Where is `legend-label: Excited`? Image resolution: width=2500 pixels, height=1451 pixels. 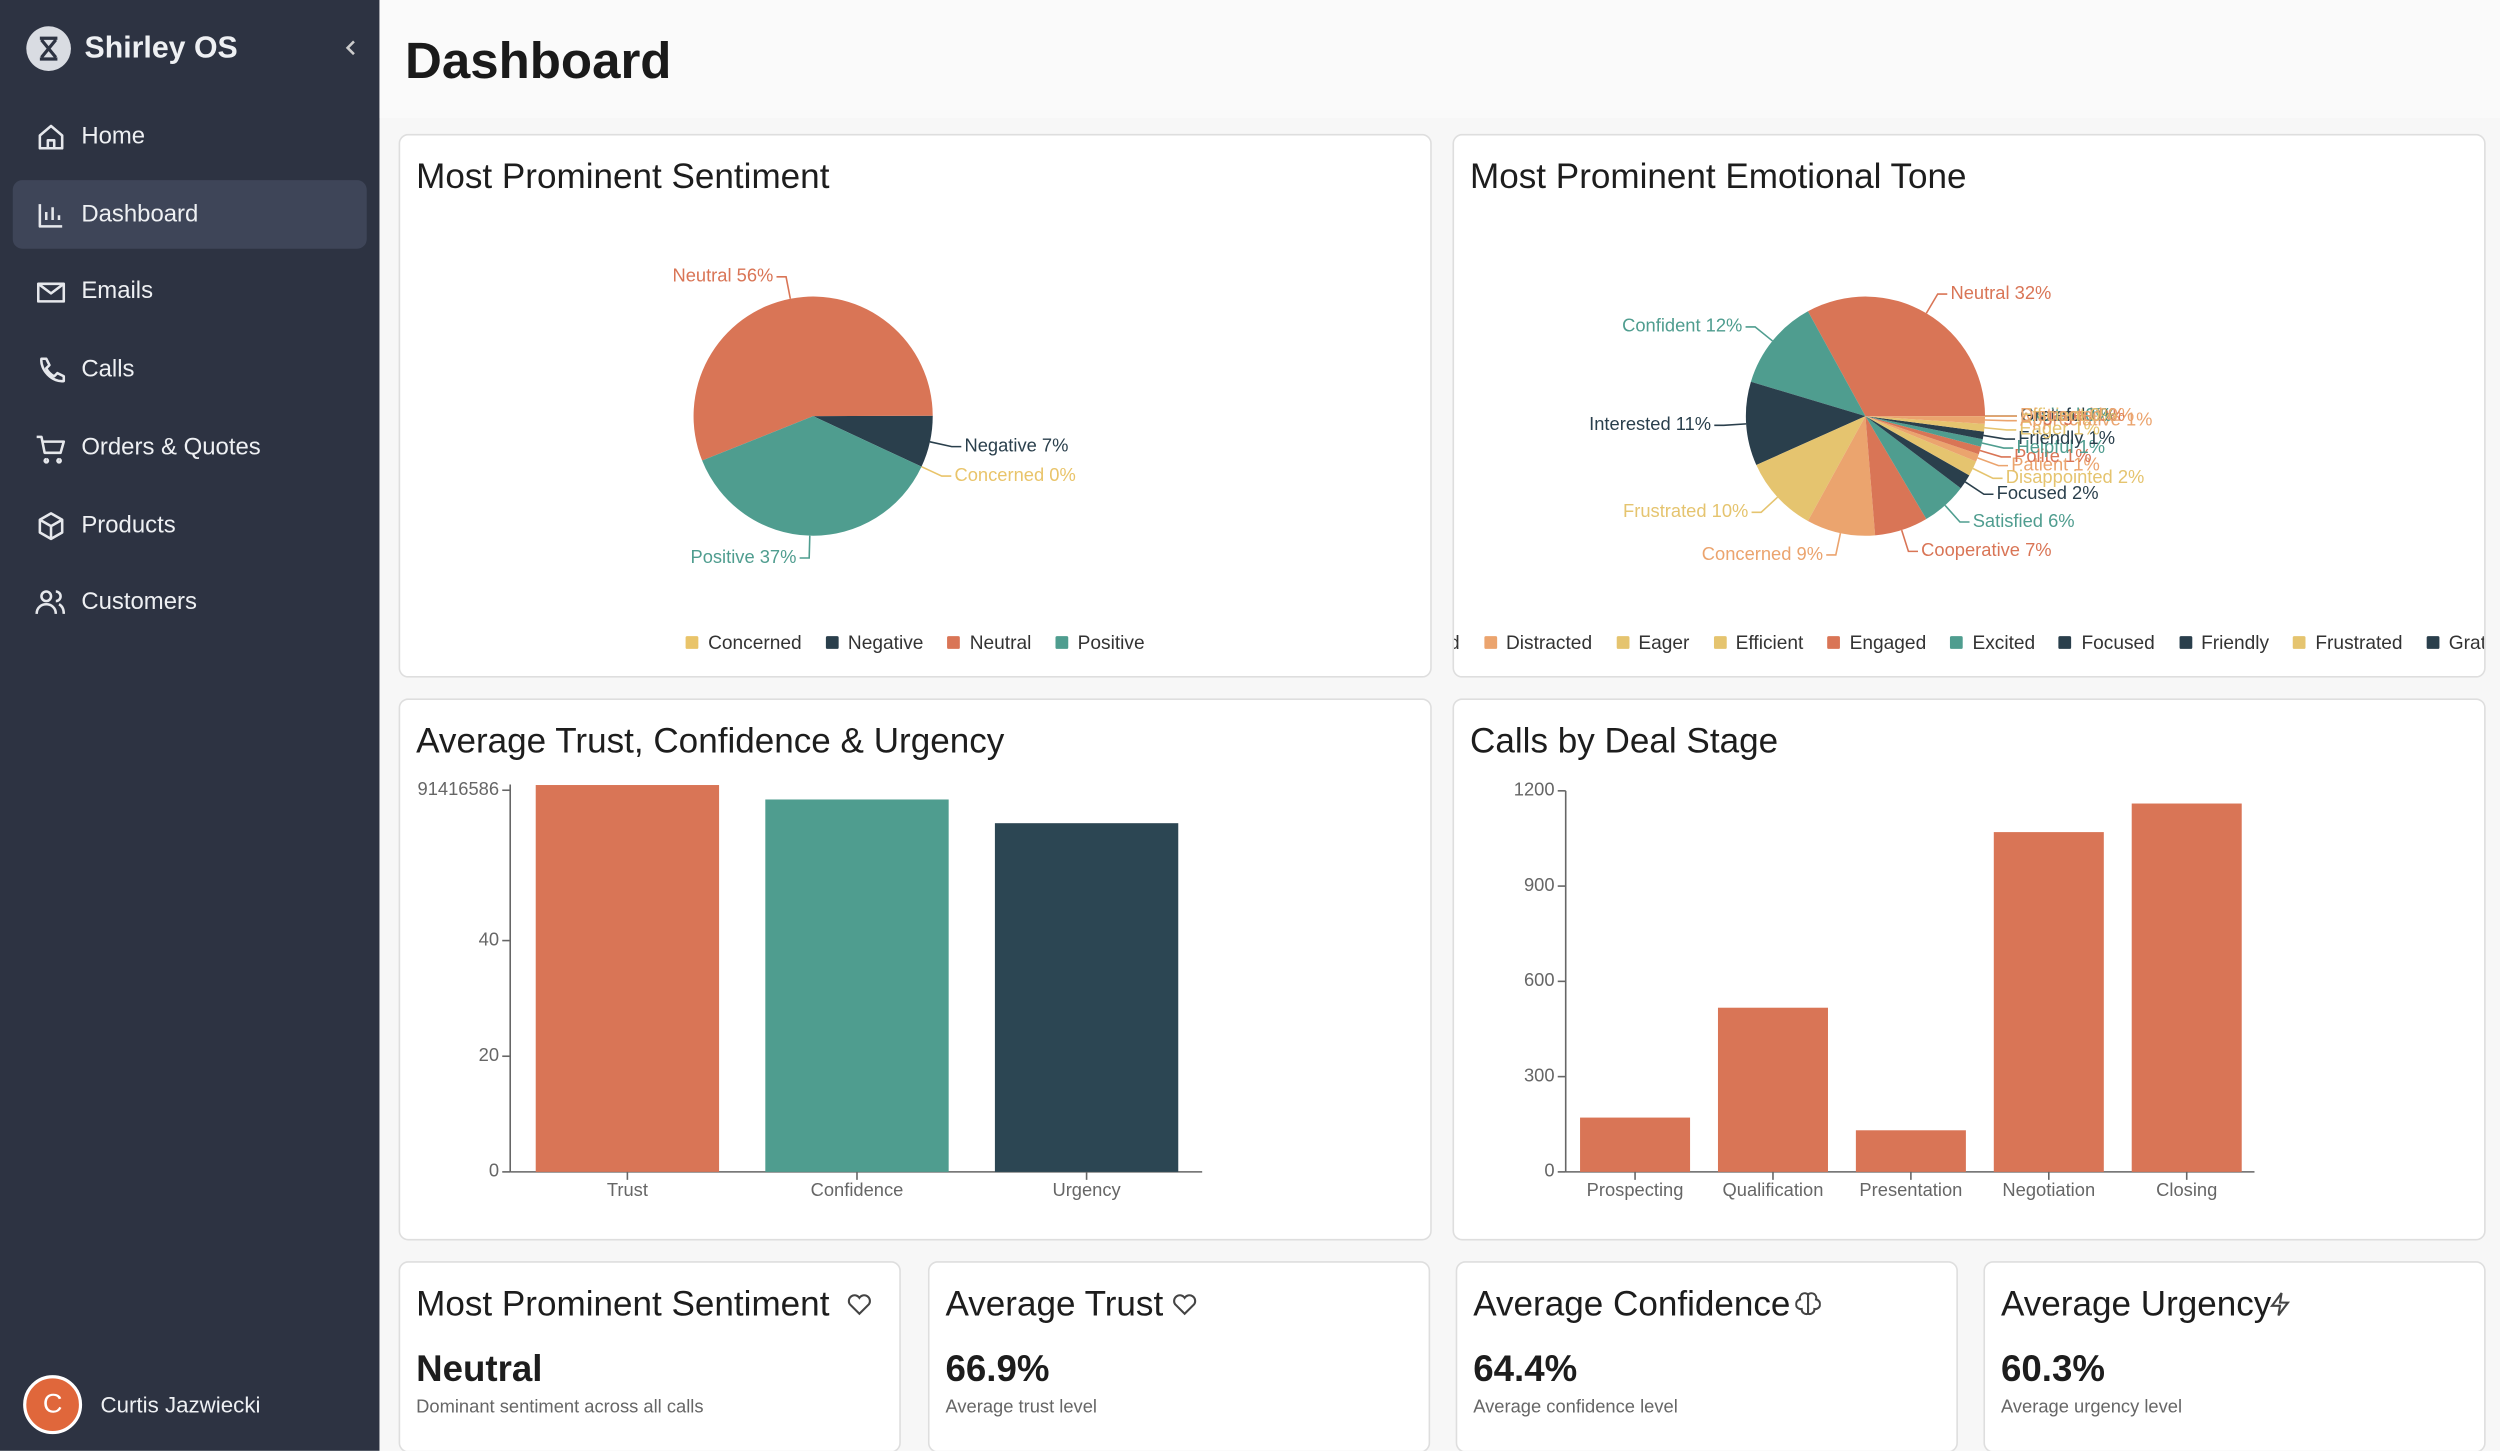 legend-label: Excited is located at coordinates (2004, 642).